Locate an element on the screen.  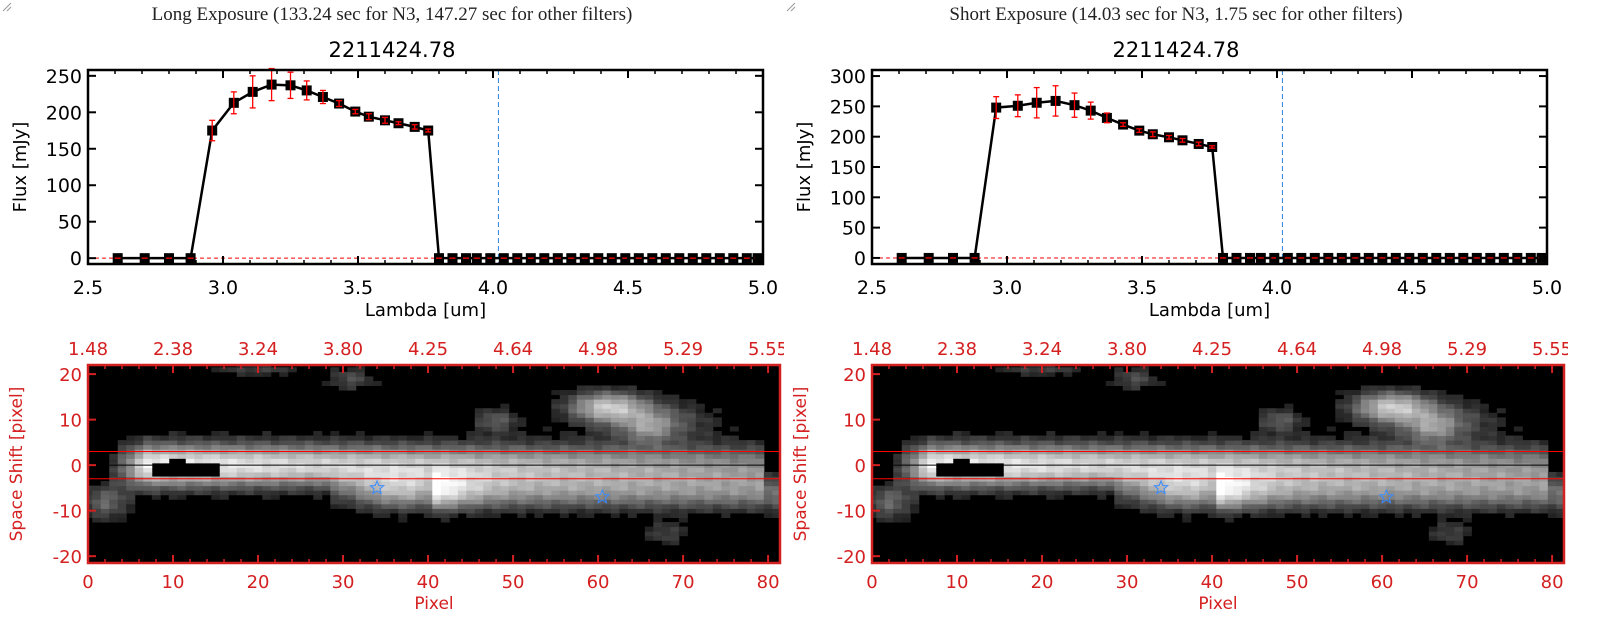
x-tick-label: 80 is located at coordinates (1552, 582).